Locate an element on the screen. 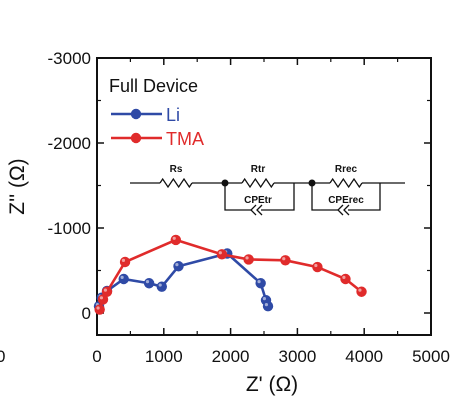 The image size is (458, 401). x-tick-label: 2000 is located at coordinates (231, 356).